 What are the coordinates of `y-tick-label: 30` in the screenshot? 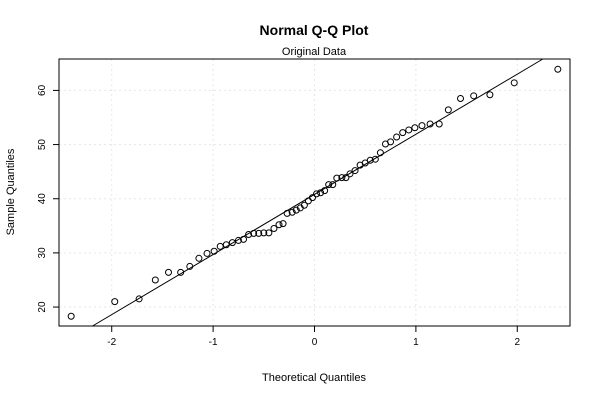 It's located at (42, 253).